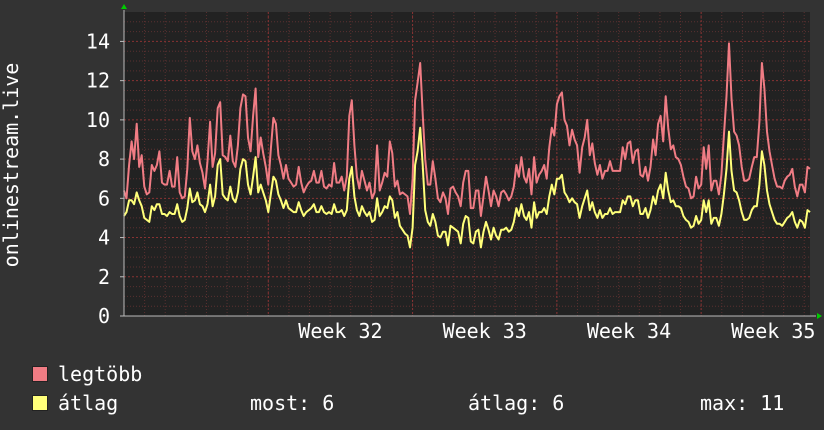  What do you see at coordinates (516, 403) in the screenshot?
I see `stat-average: átlag: 6` at bounding box center [516, 403].